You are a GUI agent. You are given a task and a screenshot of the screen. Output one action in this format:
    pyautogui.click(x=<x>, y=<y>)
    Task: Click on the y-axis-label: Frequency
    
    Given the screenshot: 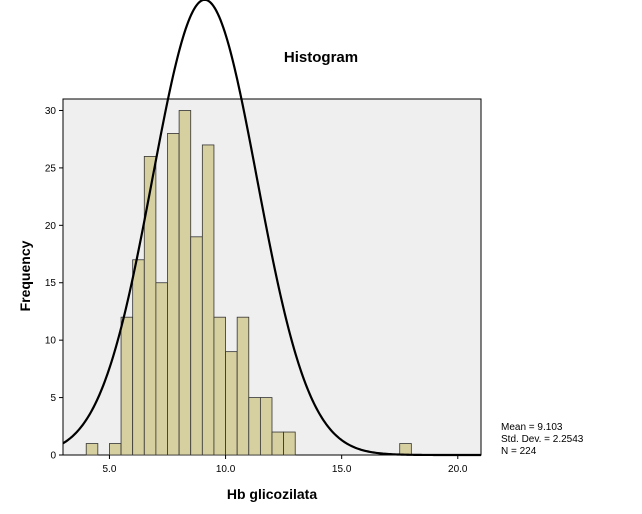 What is the action you would take?
    pyautogui.click(x=25, y=275)
    